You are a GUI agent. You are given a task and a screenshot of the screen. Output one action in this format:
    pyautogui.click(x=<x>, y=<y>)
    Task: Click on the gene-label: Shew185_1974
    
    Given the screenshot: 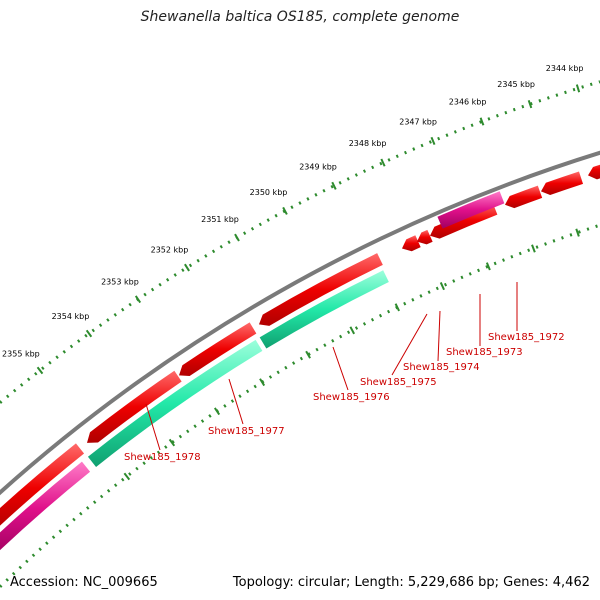 What is the action you would take?
    pyautogui.click(x=441, y=367)
    